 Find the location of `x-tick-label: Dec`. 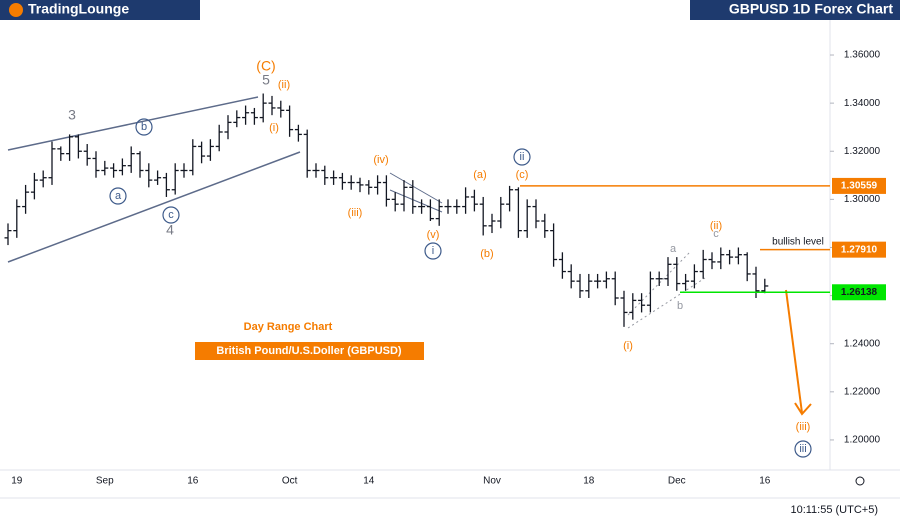

x-tick-label: Dec is located at coordinates (677, 481).